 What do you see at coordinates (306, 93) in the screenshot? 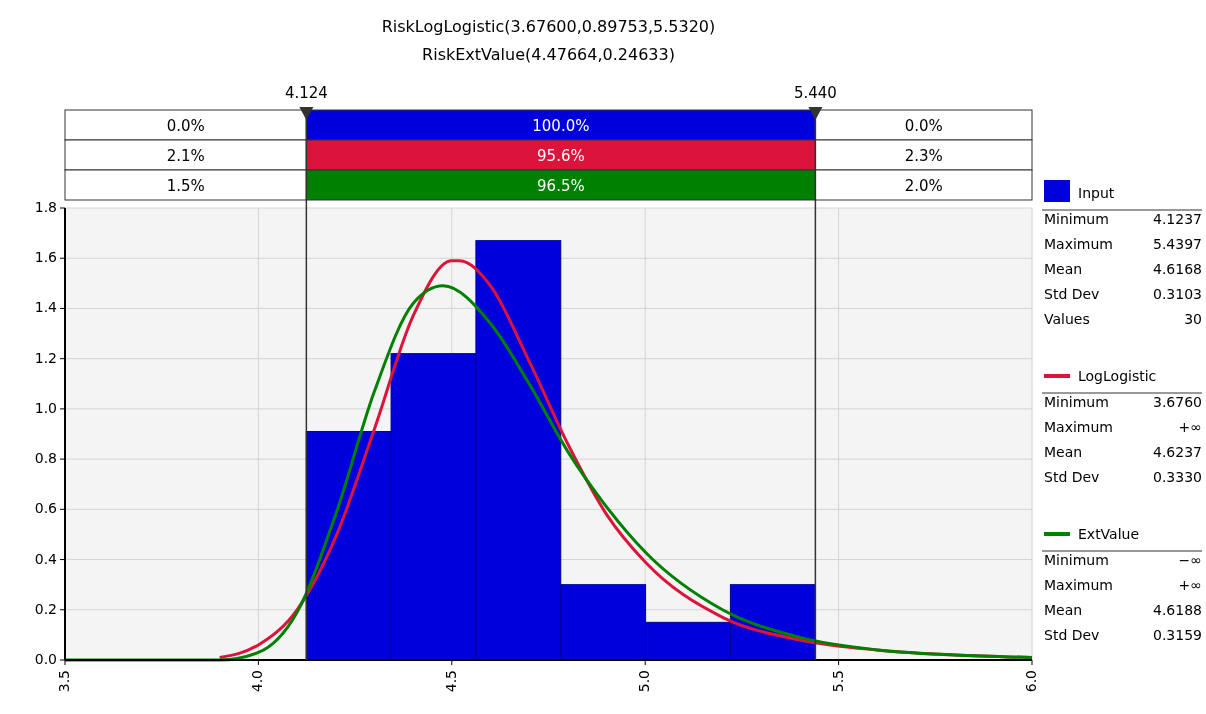
I see `ref-line-label: 4.124` at bounding box center [306, 93].